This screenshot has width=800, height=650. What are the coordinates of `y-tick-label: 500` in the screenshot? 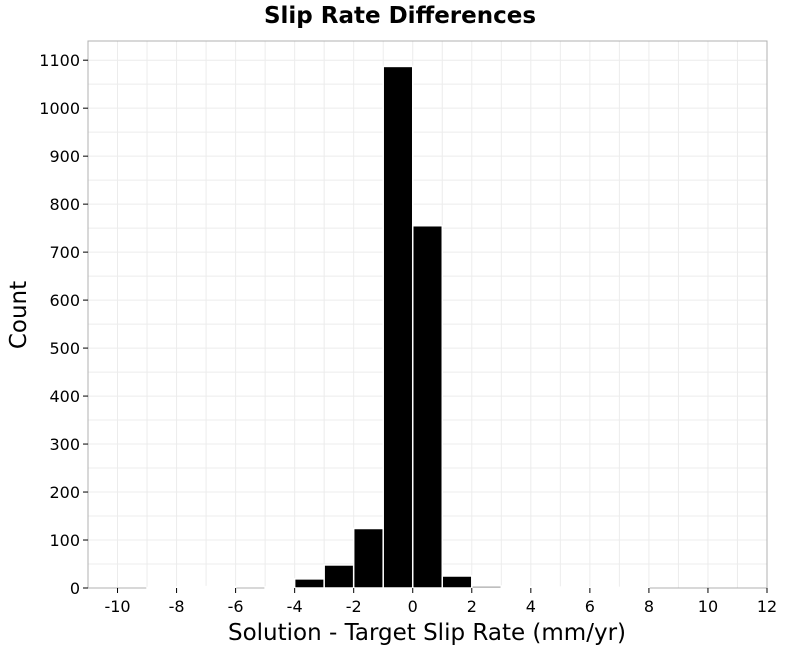 It's located at (64, 348).